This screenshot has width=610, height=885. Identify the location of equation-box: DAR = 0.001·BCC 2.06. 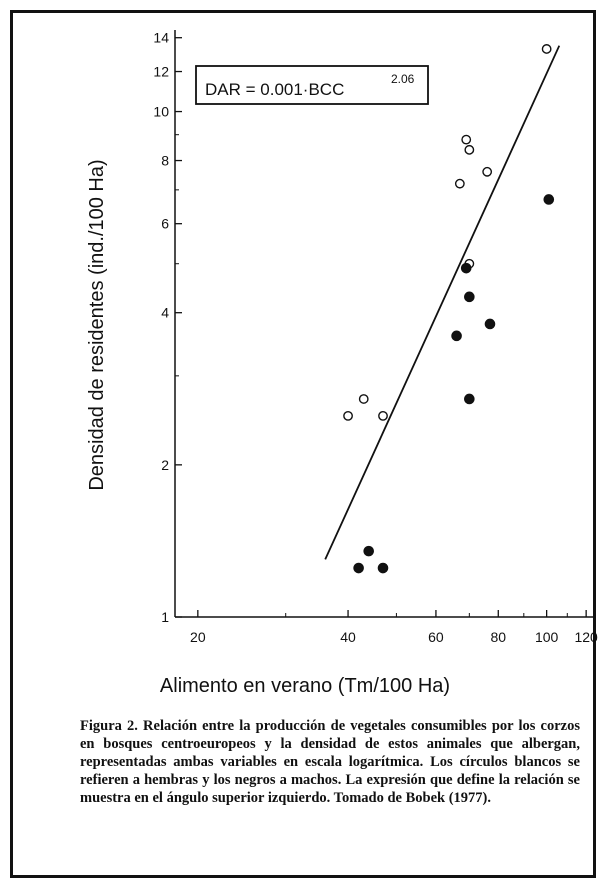
(312, 85).